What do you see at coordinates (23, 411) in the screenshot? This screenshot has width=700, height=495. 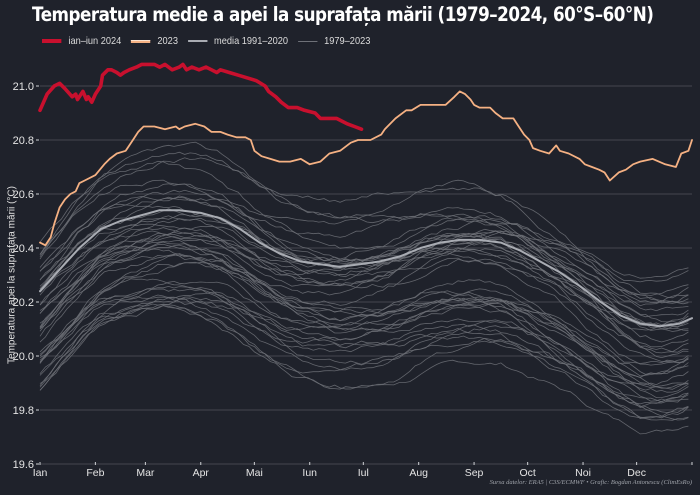 I see `y-tick-label: 19.8` at bounding box center [23, 411].